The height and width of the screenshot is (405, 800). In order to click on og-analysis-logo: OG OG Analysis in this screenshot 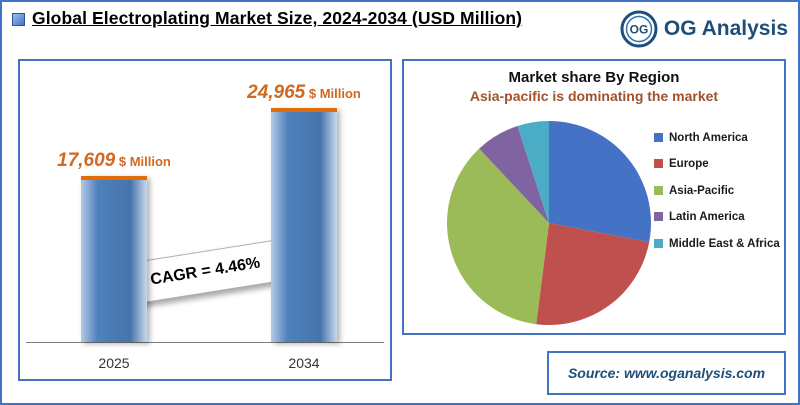, I will do `click(703, 29)`.